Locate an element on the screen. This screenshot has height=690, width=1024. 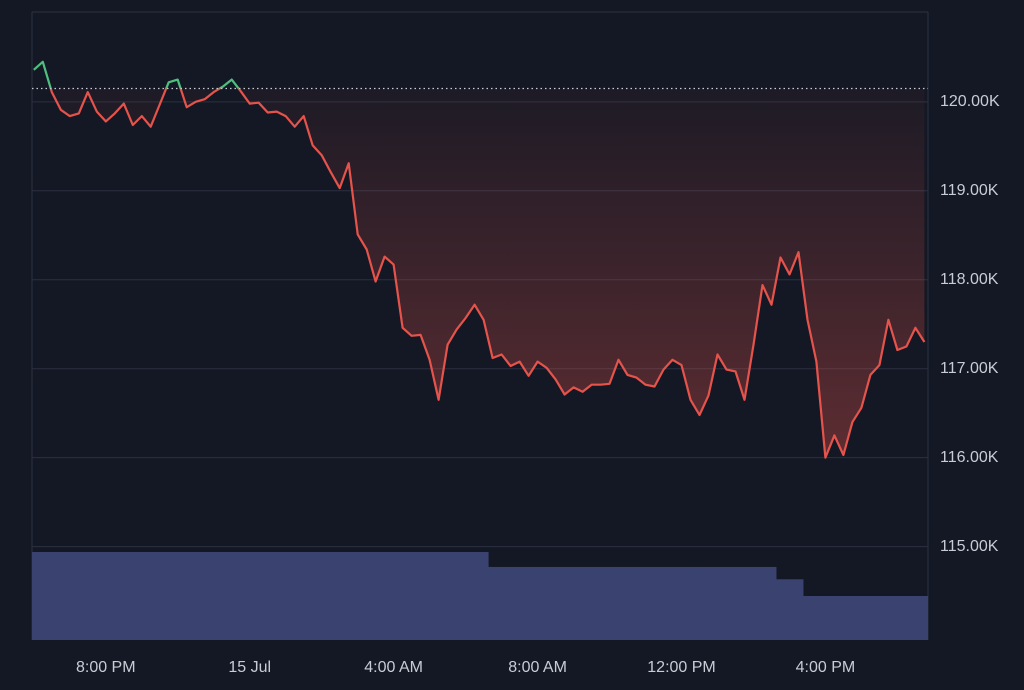
y-tick-label: 120.00K is located at coordinates (970, 101).